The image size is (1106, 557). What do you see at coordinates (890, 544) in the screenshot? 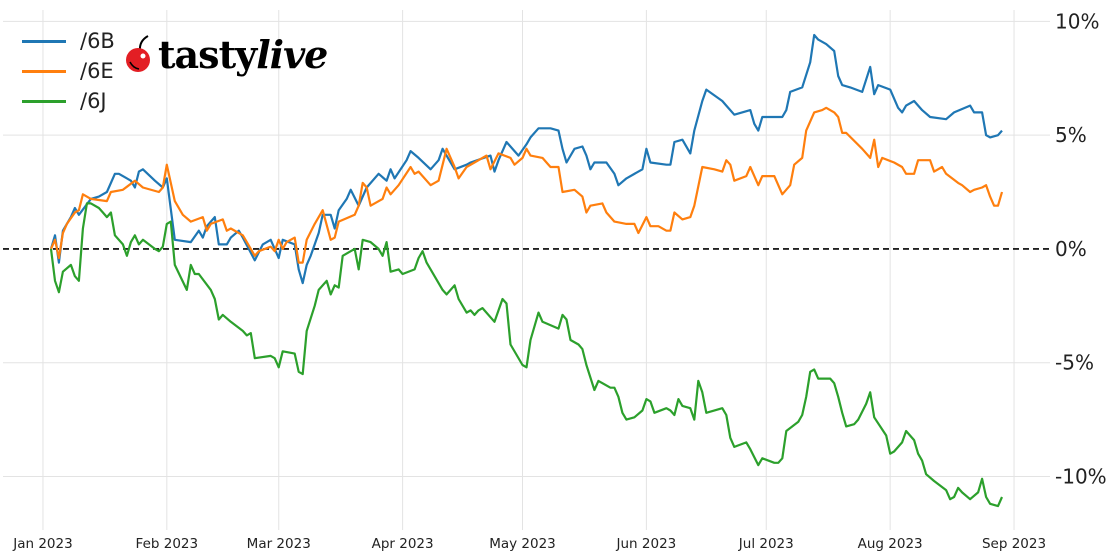
I see `x-tick-label: Aug 2023` at bounding box center [890, 544].